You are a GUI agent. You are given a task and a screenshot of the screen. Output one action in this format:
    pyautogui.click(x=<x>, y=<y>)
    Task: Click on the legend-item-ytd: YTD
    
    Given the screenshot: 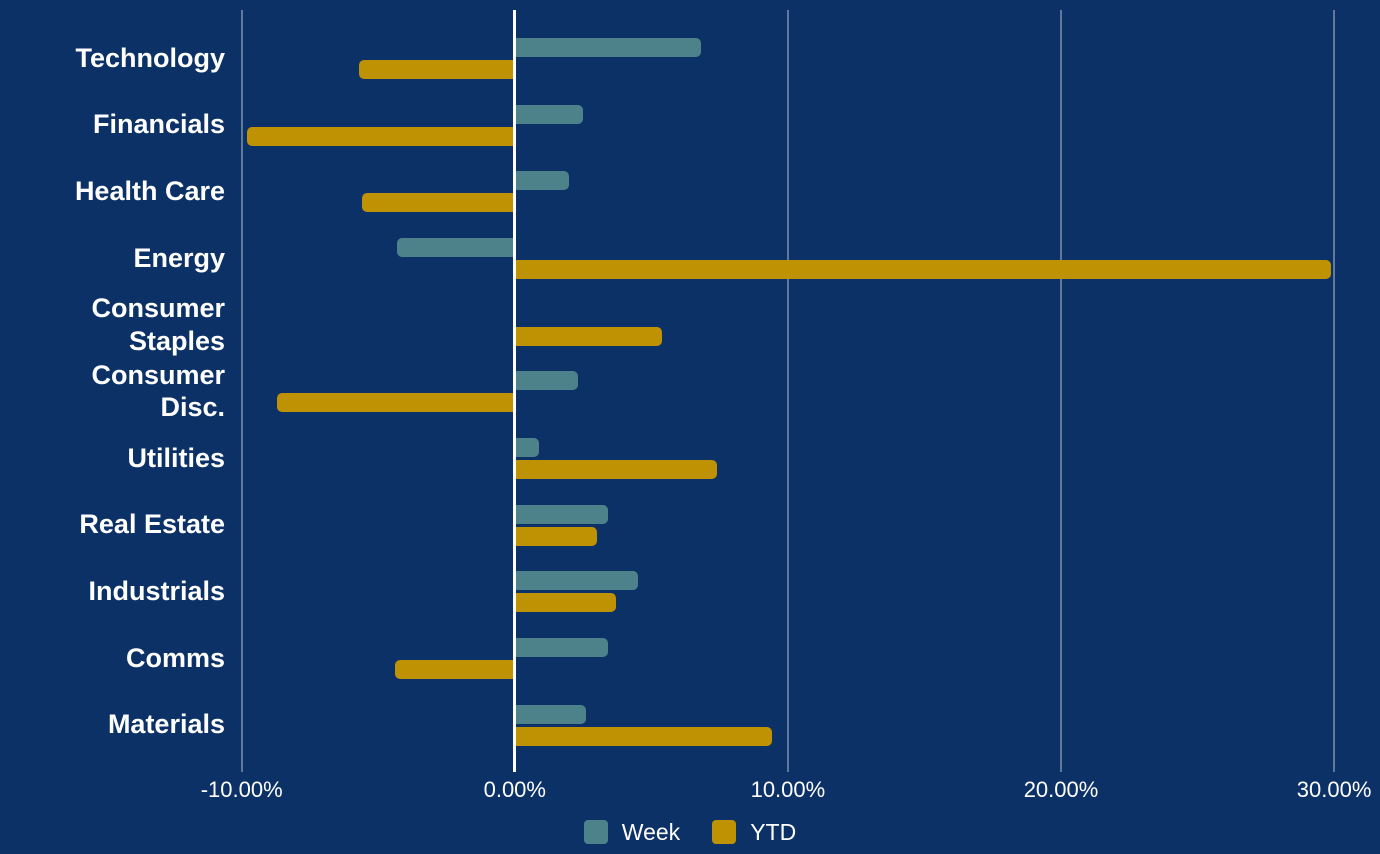 What is the action you would take?
    pyautogui.click(x=754, y=832)
    